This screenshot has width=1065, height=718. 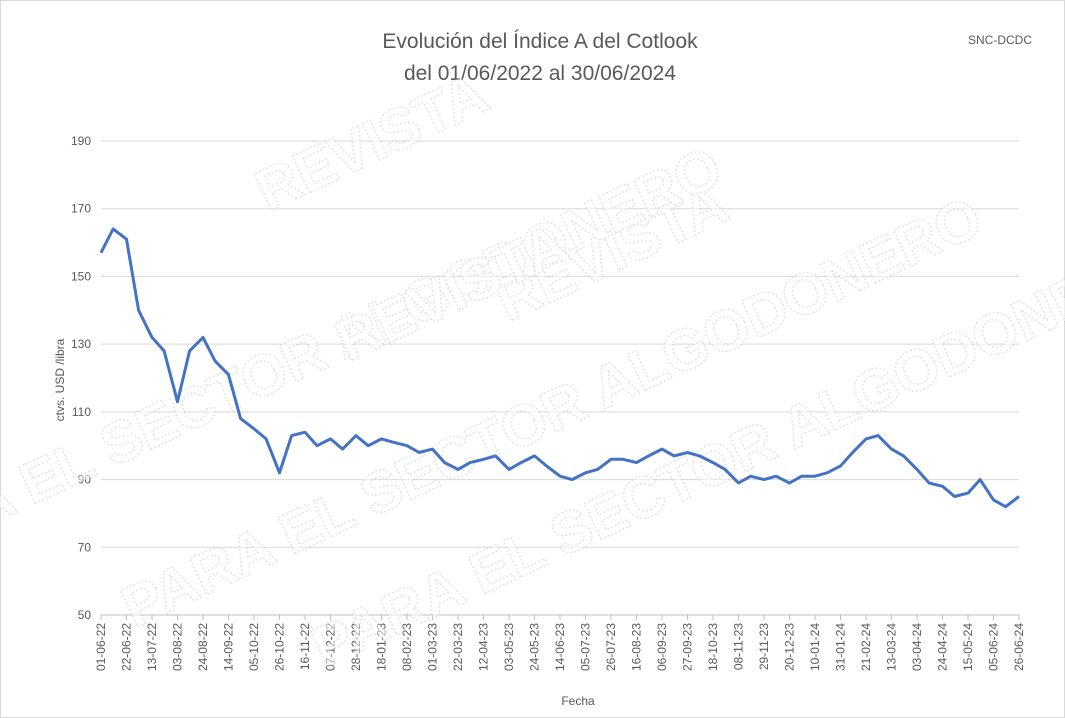 What do you see at coordinates (866, 647) in the screenshot?
I see `x-tick-label: 21-02-24` at bounding box center [866, 647].